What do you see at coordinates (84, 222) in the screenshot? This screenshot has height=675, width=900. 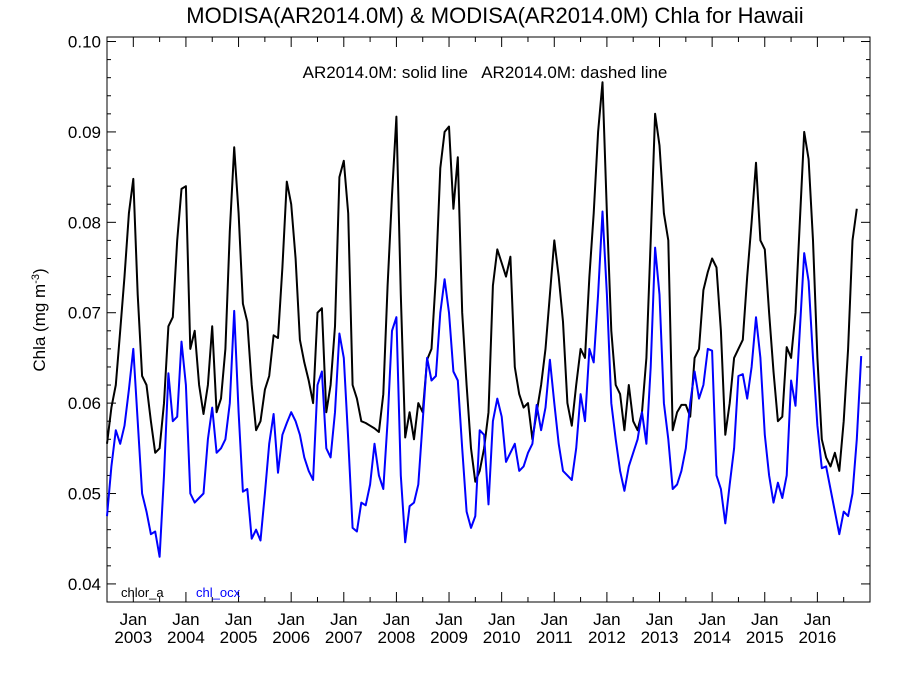 I see `y-tick-label: 0.08` at bounding box center [84, 222].